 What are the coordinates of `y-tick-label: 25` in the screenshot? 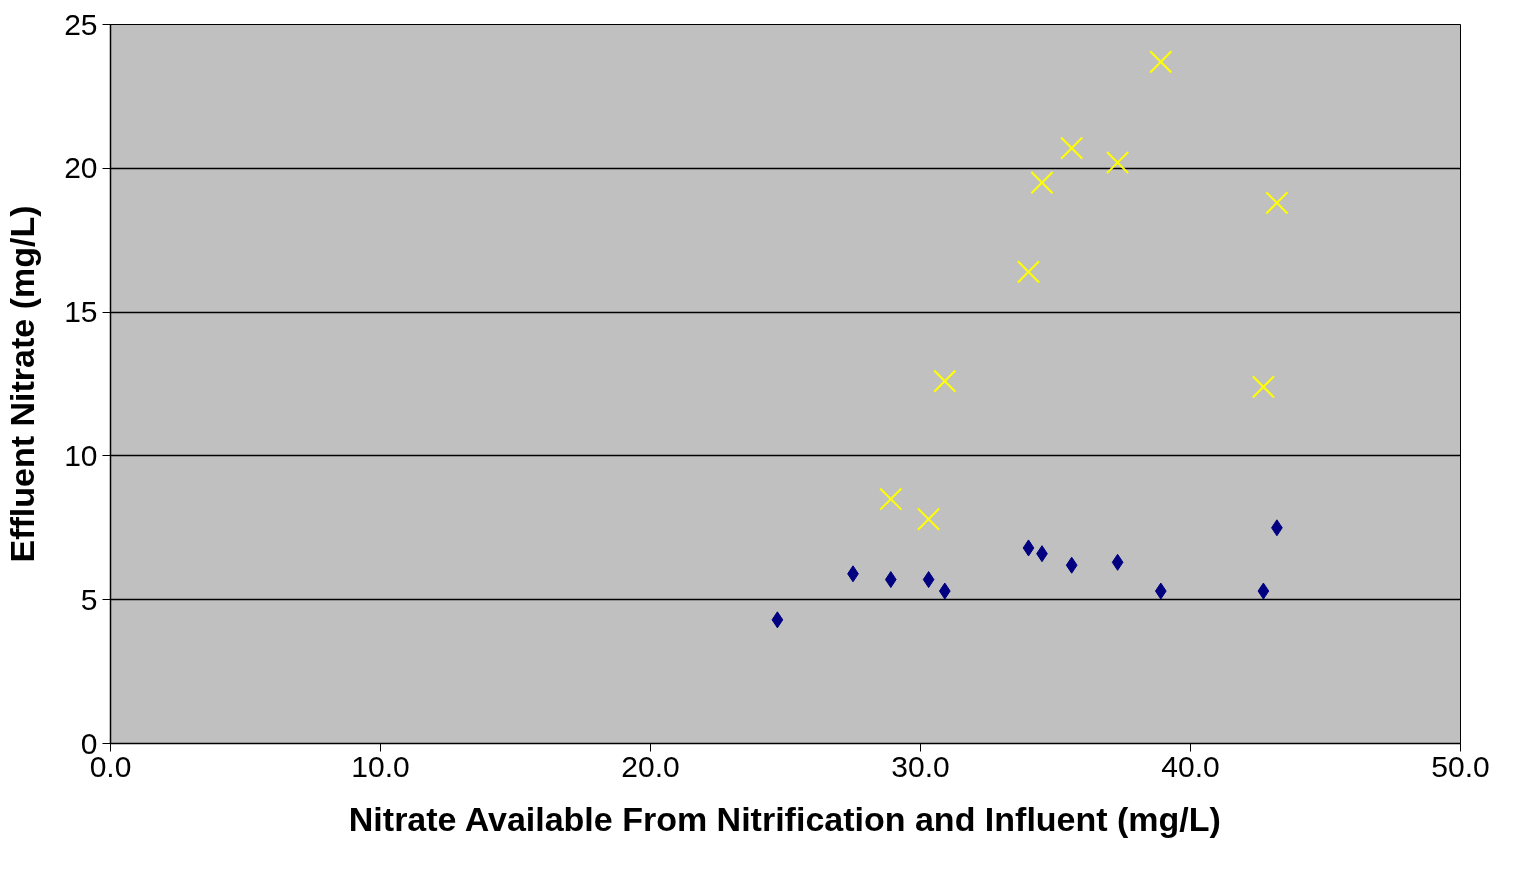 It's located at (81, 24).